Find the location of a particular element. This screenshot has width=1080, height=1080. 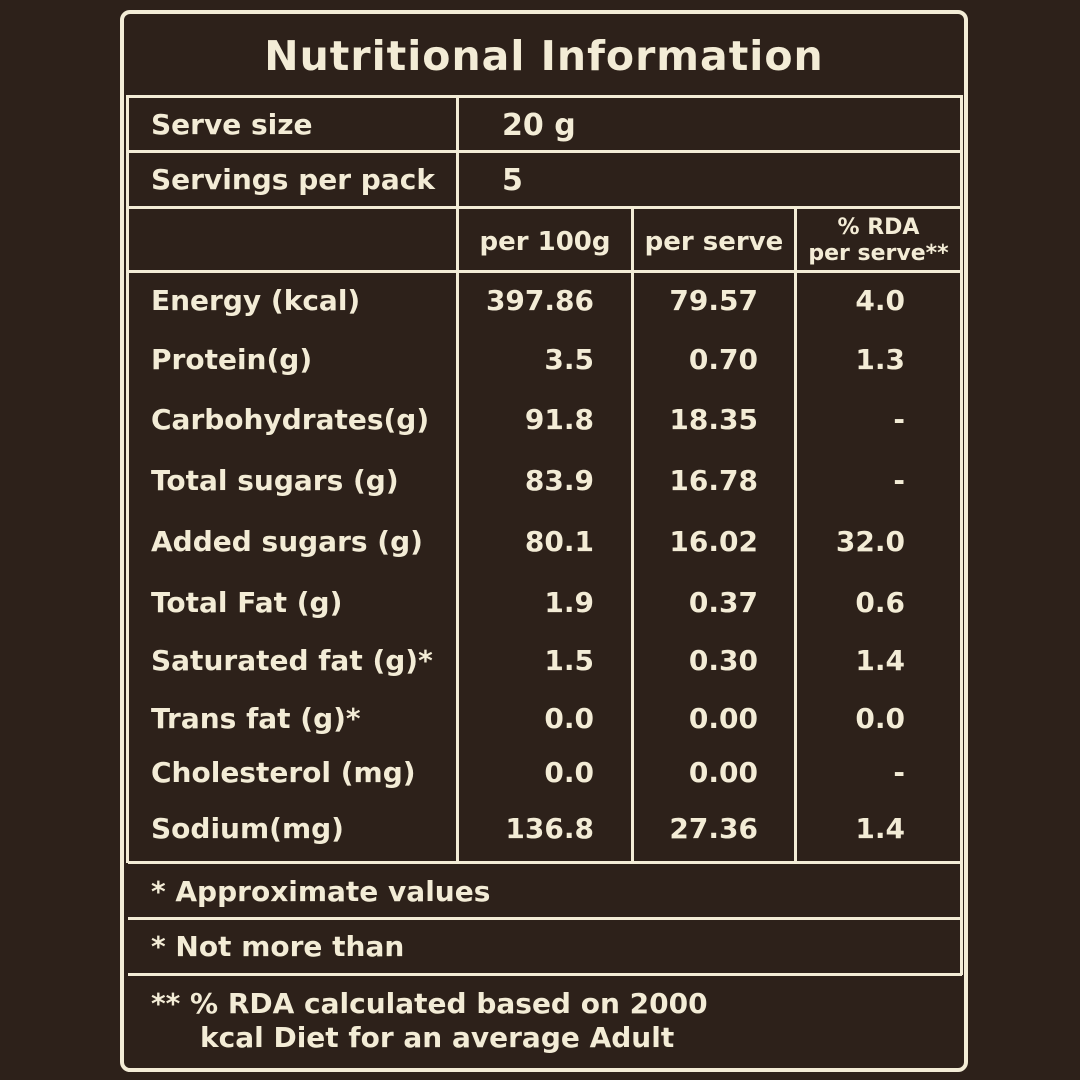

nutrient-label: Trans fat (g)* is located at coordinates (256, 718).